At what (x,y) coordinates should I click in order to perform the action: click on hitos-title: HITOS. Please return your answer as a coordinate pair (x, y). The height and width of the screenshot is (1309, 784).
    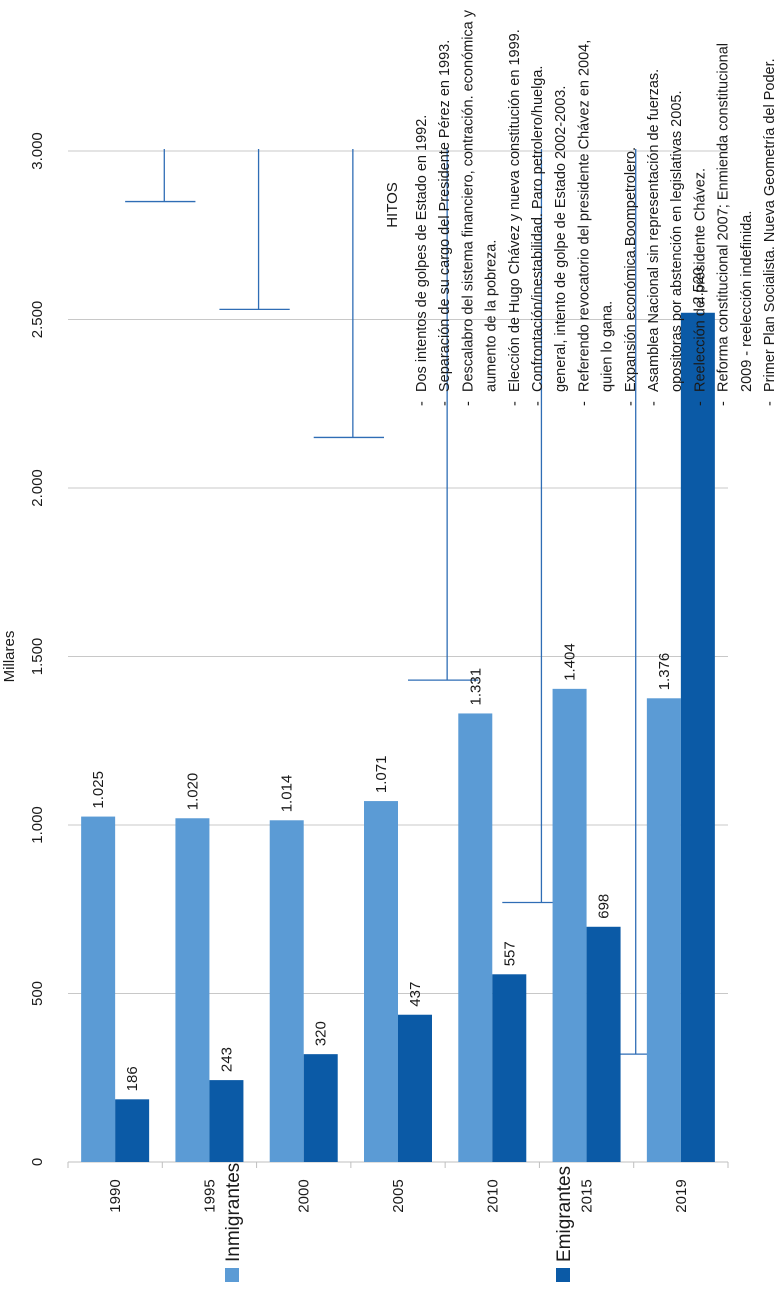
    Looking at the image, I should click on (392, 205).